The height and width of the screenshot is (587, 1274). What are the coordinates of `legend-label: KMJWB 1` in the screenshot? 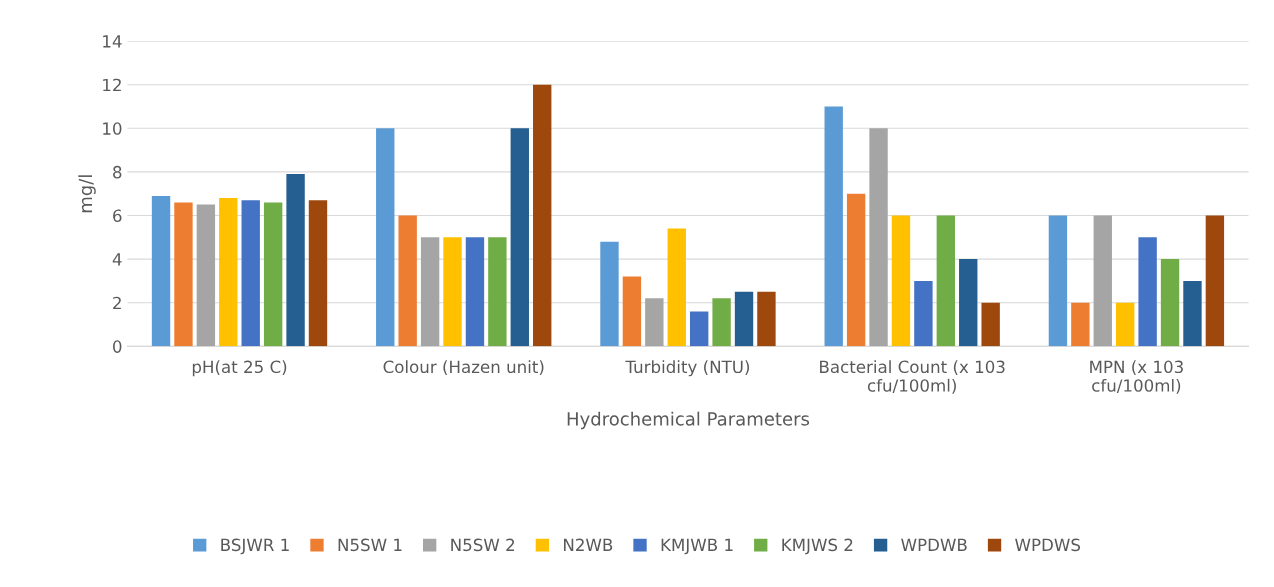 It's located at (697, 546).